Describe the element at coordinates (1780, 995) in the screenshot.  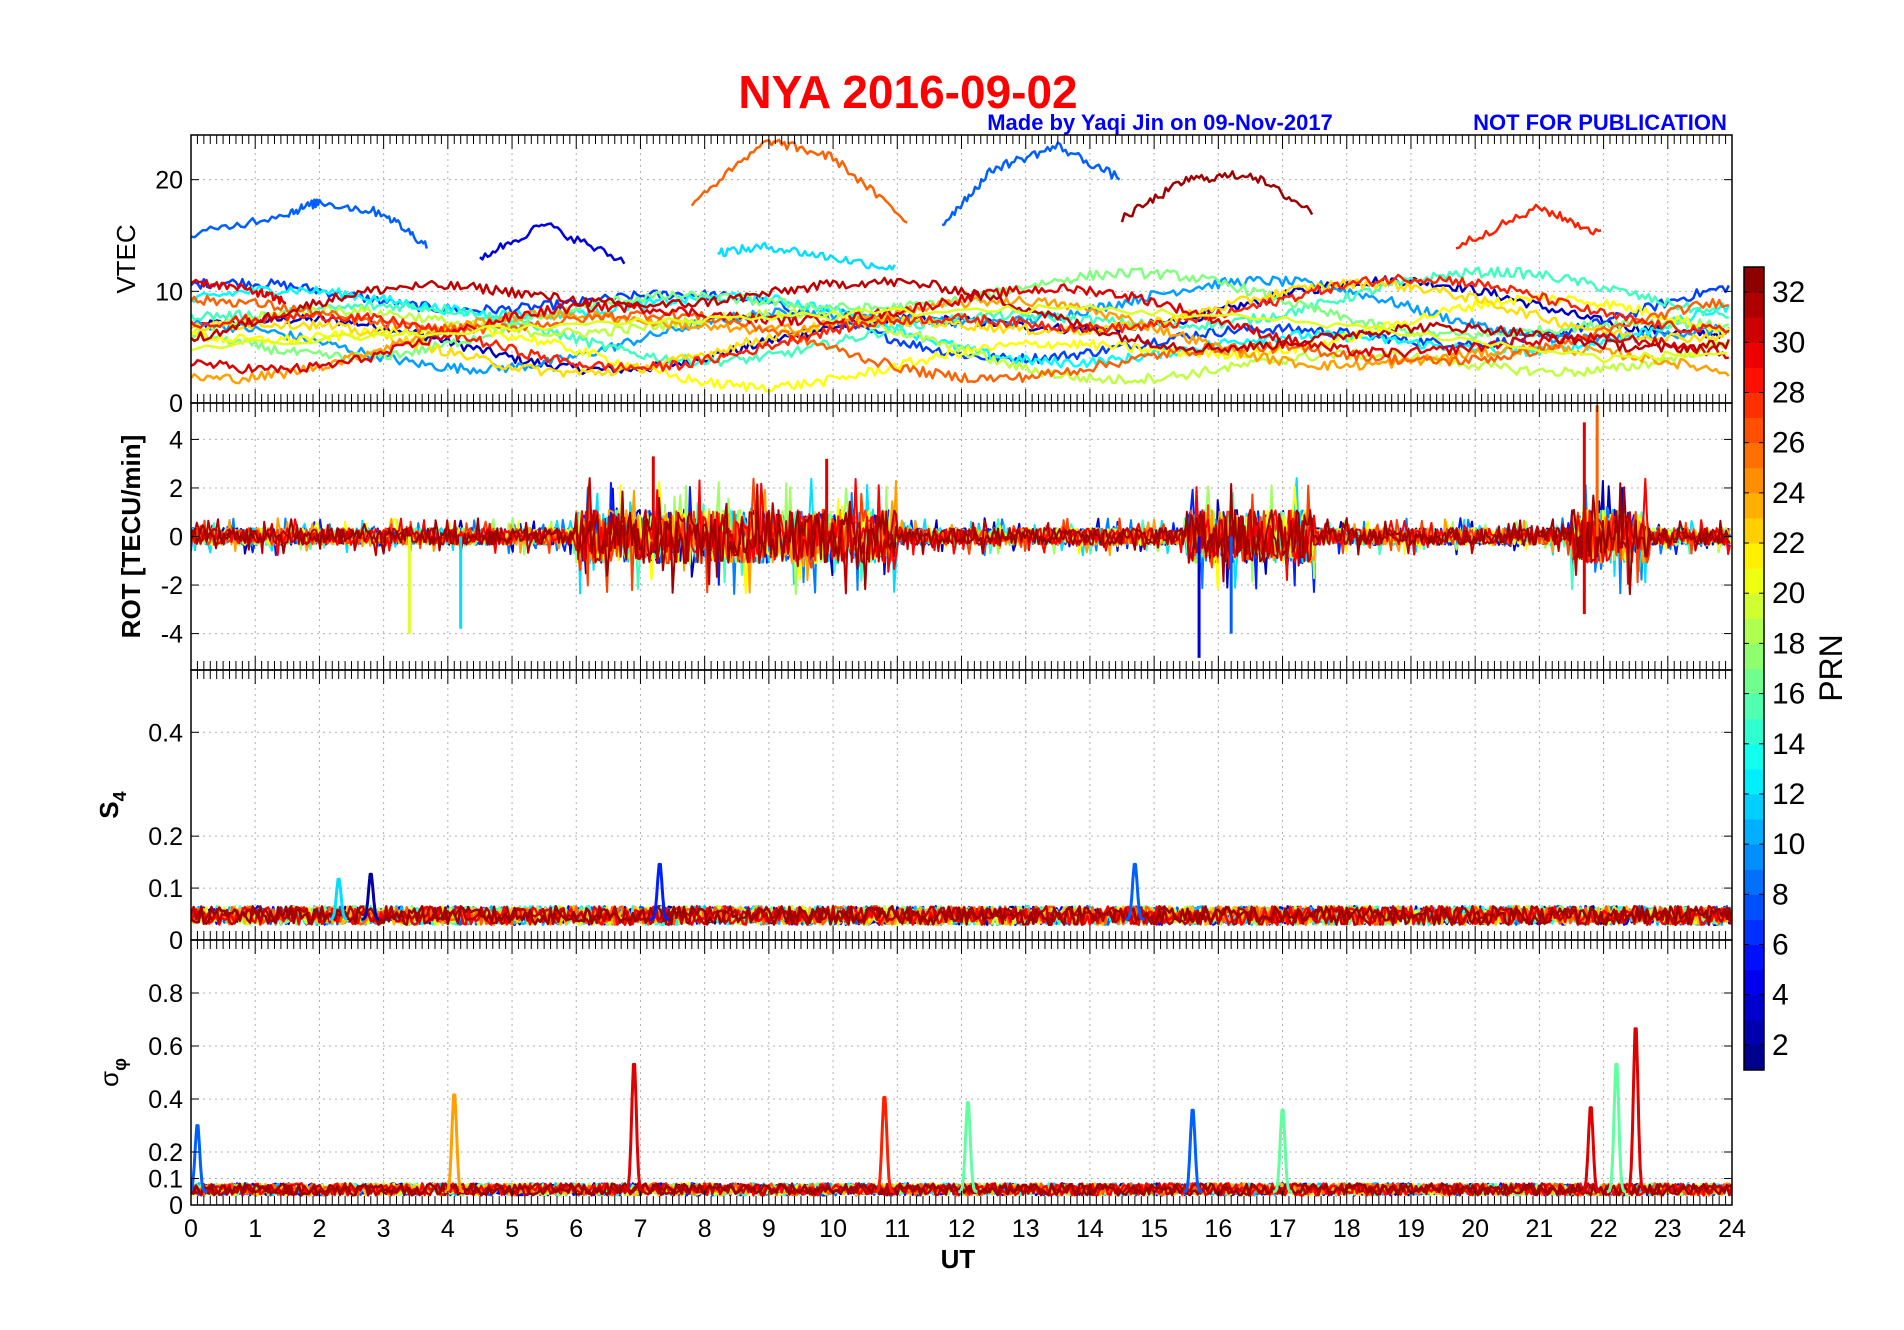
I see `colorbar-tick-label: 4` at that location.